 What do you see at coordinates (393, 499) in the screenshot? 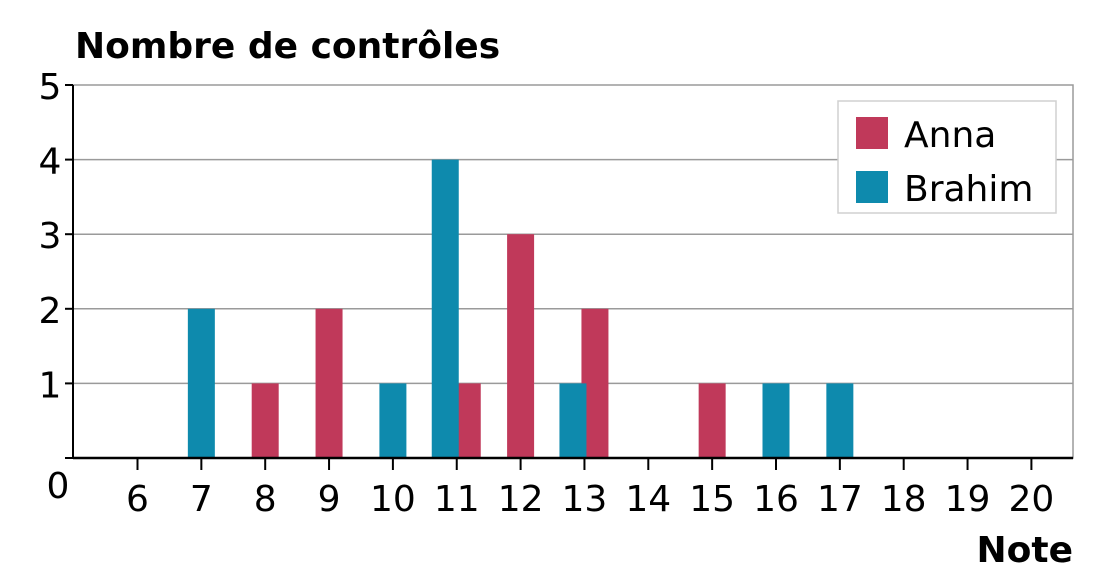
I see `x-tick-label: 10` at bounding box center [393, 499].